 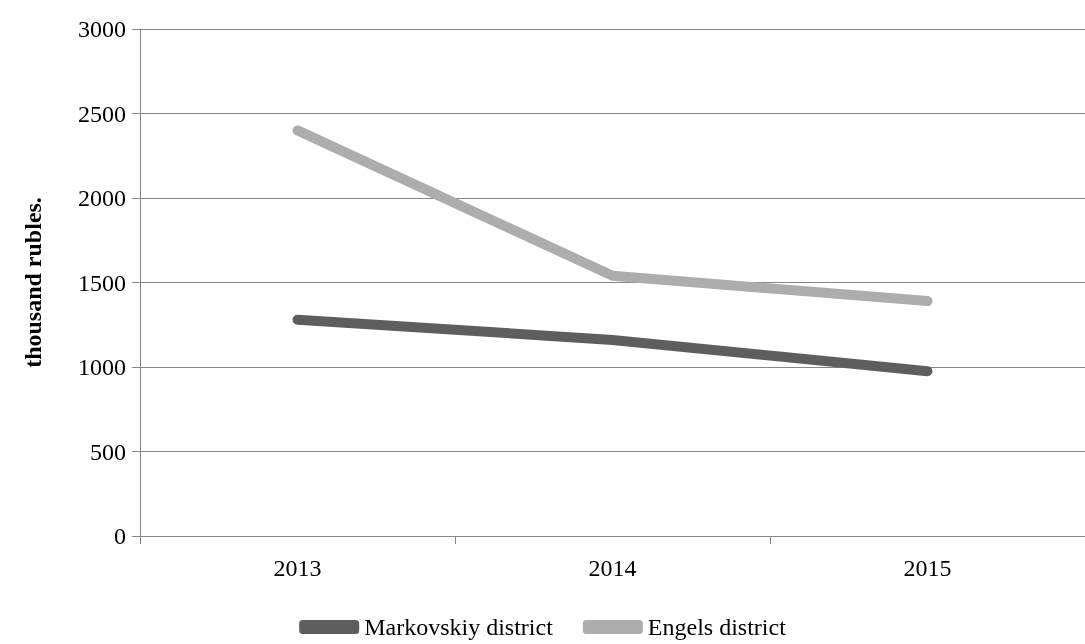 What do you see at coordinates (108, 451) in the screenshot?
I see `y-tick-label: 500` at bounding box center [108, 451].